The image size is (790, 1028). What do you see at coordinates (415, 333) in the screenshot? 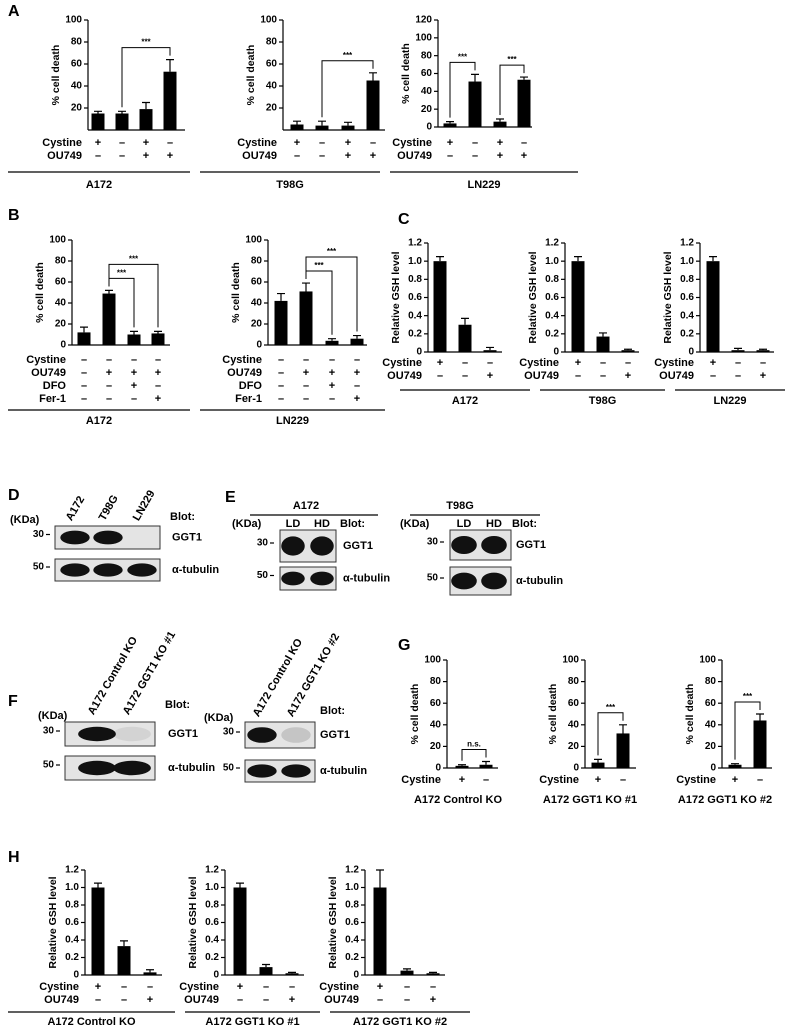
I see `y-tick-label: 0.2` at bounding box center [415, 333].